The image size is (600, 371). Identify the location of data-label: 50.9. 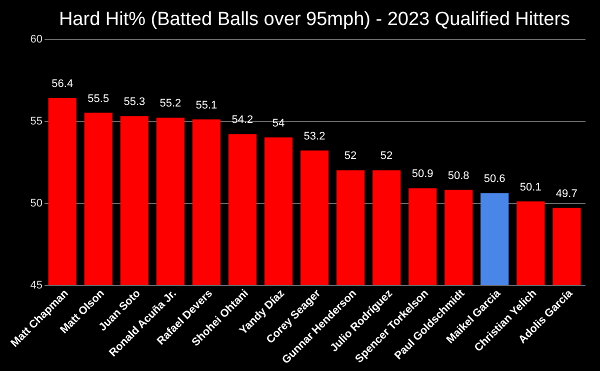
(423, 174).